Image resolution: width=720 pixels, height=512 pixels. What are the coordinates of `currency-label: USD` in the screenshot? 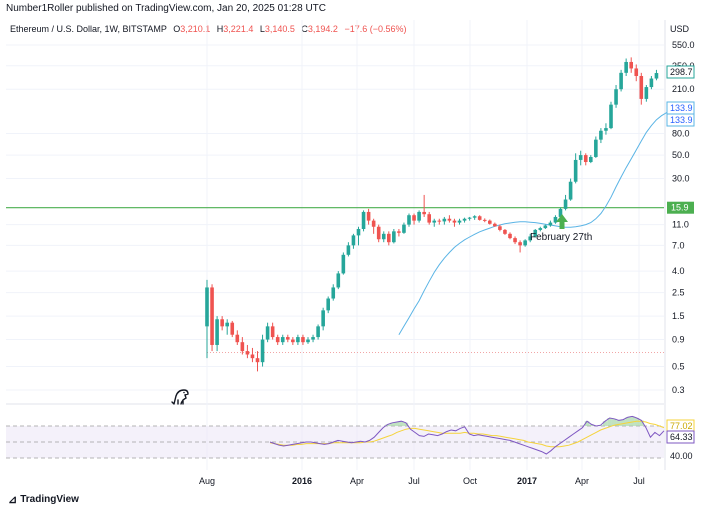 It's located at (680, 29).